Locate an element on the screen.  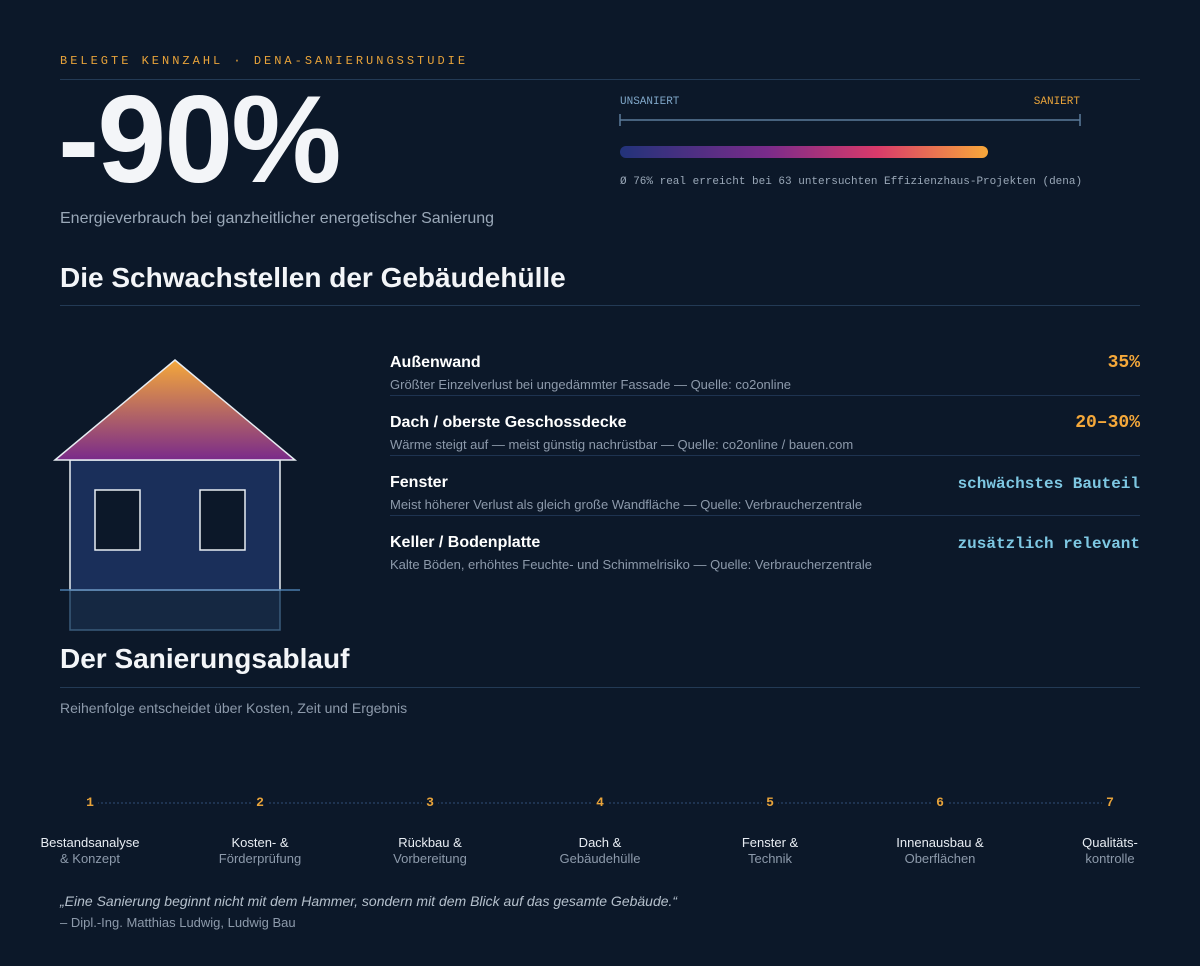
step-title: Qualitäts- is located at coordinates (1110, 842).